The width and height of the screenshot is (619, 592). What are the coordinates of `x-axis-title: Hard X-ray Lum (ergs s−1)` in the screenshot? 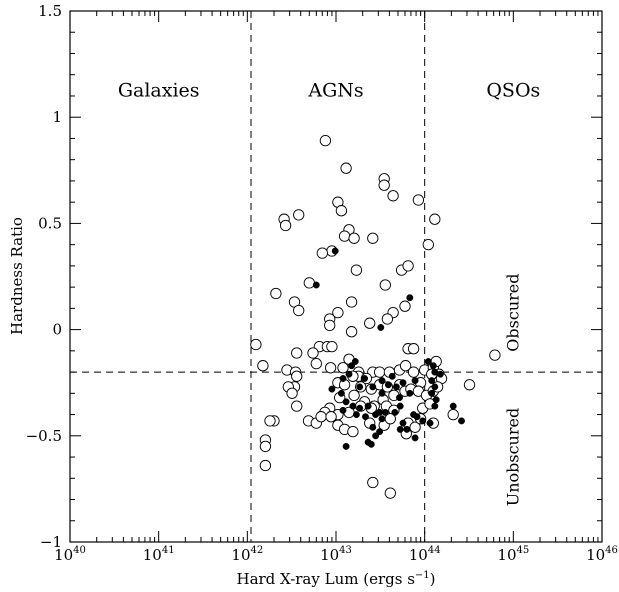 It's located at (335, 579).